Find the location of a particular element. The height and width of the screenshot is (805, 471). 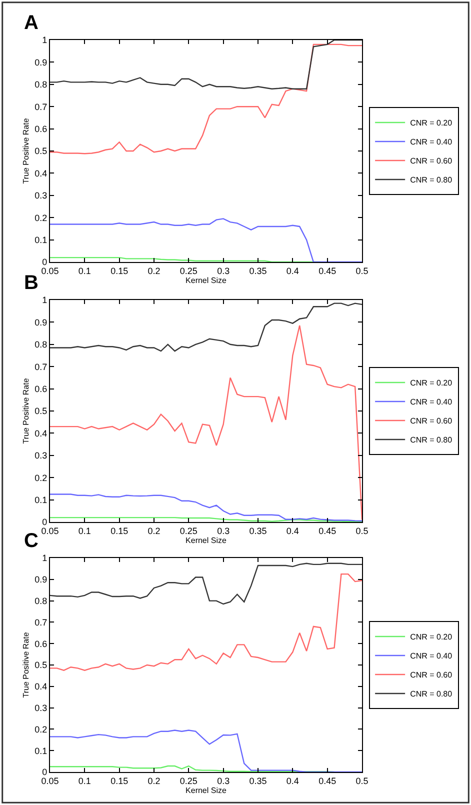

chart-title: C is located at coordinates (31, 541).